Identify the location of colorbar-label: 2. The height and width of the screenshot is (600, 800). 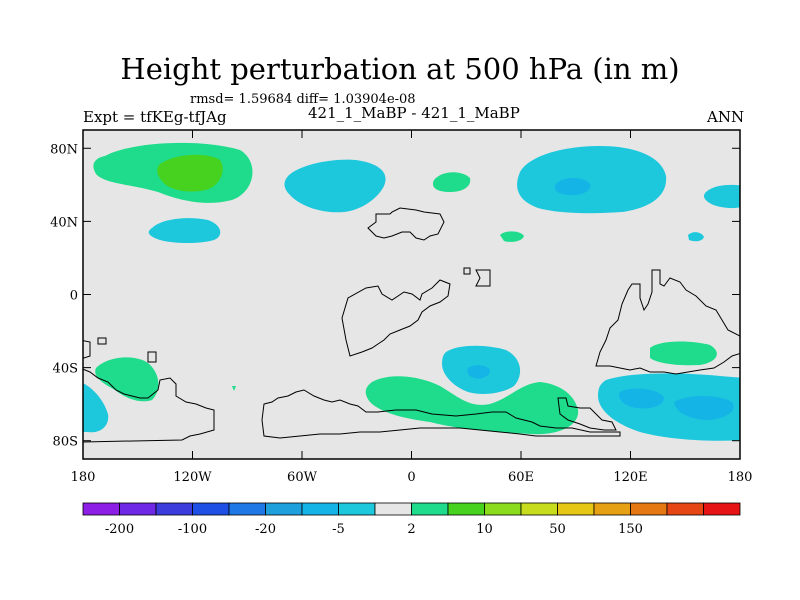
(411, 529).